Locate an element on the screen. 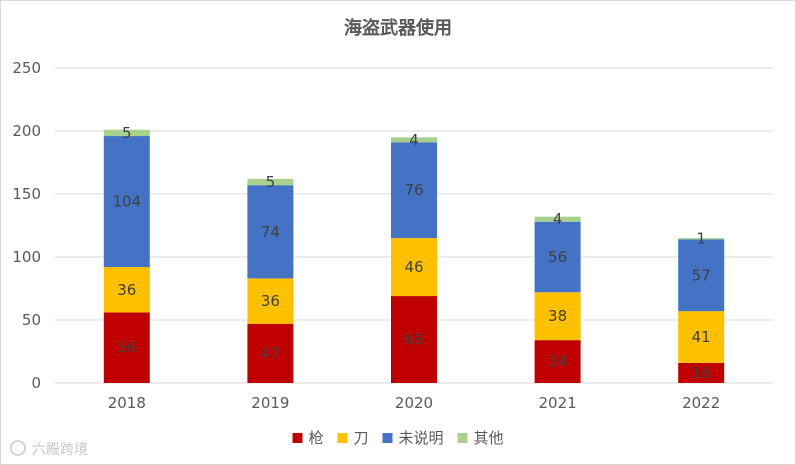 This screenshot has width=796, height=465. legend-label: 其他 is located at coordinates (489, 438).